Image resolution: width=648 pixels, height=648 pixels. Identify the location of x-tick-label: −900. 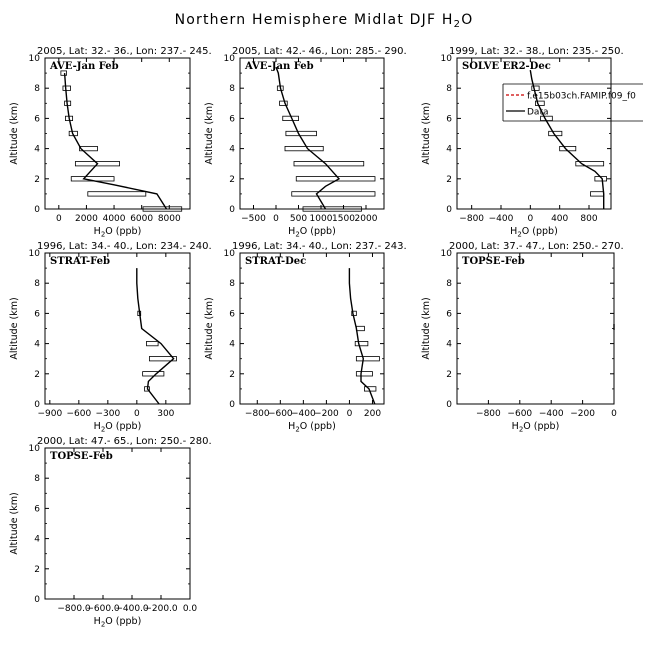
(49, 414).